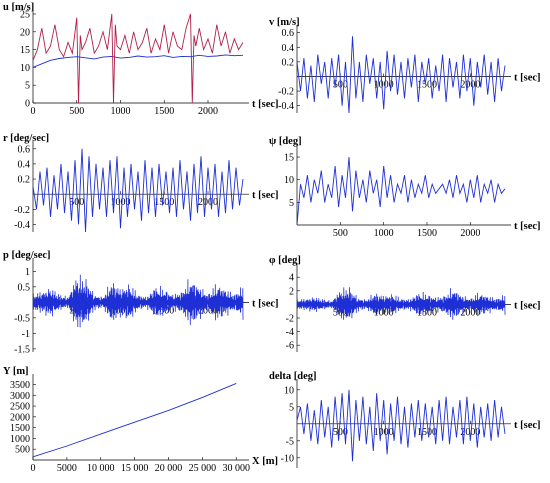  What do you see at coordinates (101, 468) in the screenshot?
I see `x-tick-label: 10 000` at bounding box center [101, 468].